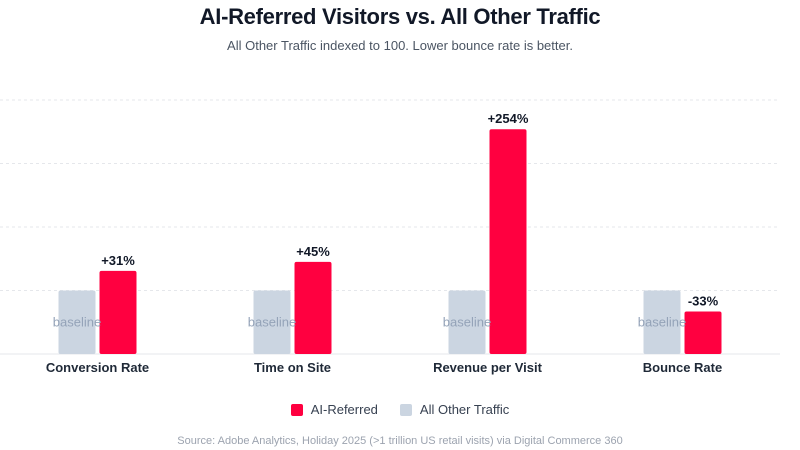 Image resolution: width=800 pixels, height=450 pixels. I want to click on legend: AI-Referred All Other Traffic, so click(400, 409).